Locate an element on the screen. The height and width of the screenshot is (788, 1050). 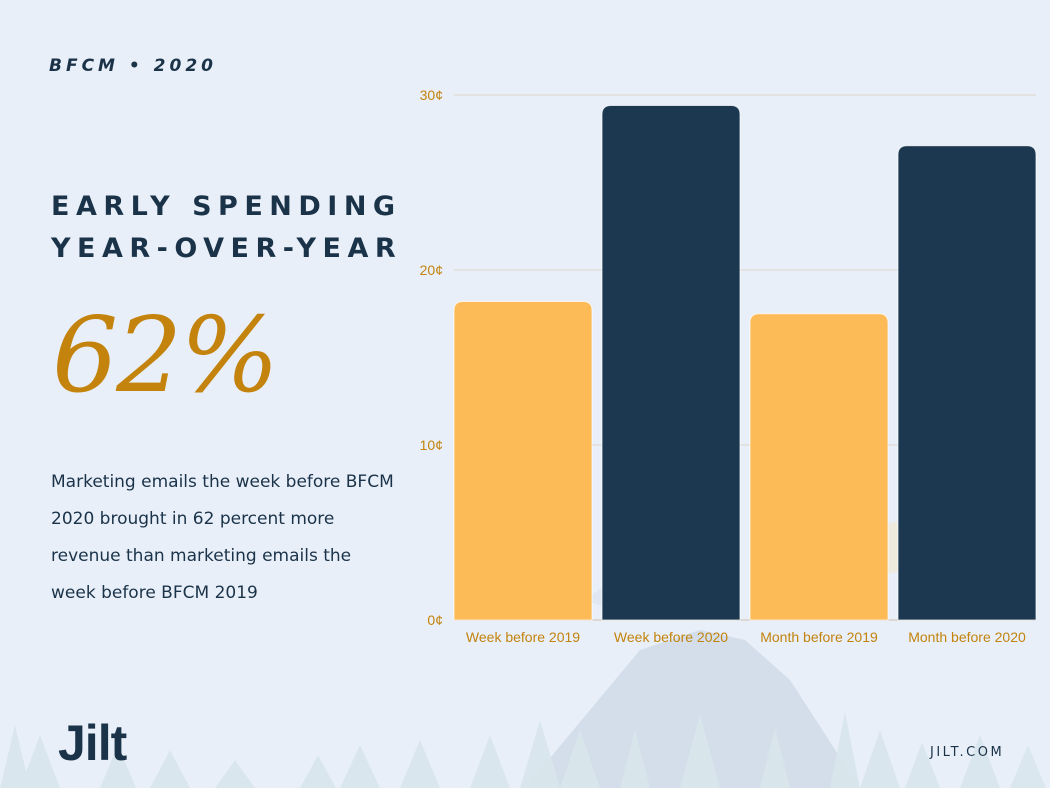
title-line-1: EARLY SPENDING is located at coordinates (226, 206).